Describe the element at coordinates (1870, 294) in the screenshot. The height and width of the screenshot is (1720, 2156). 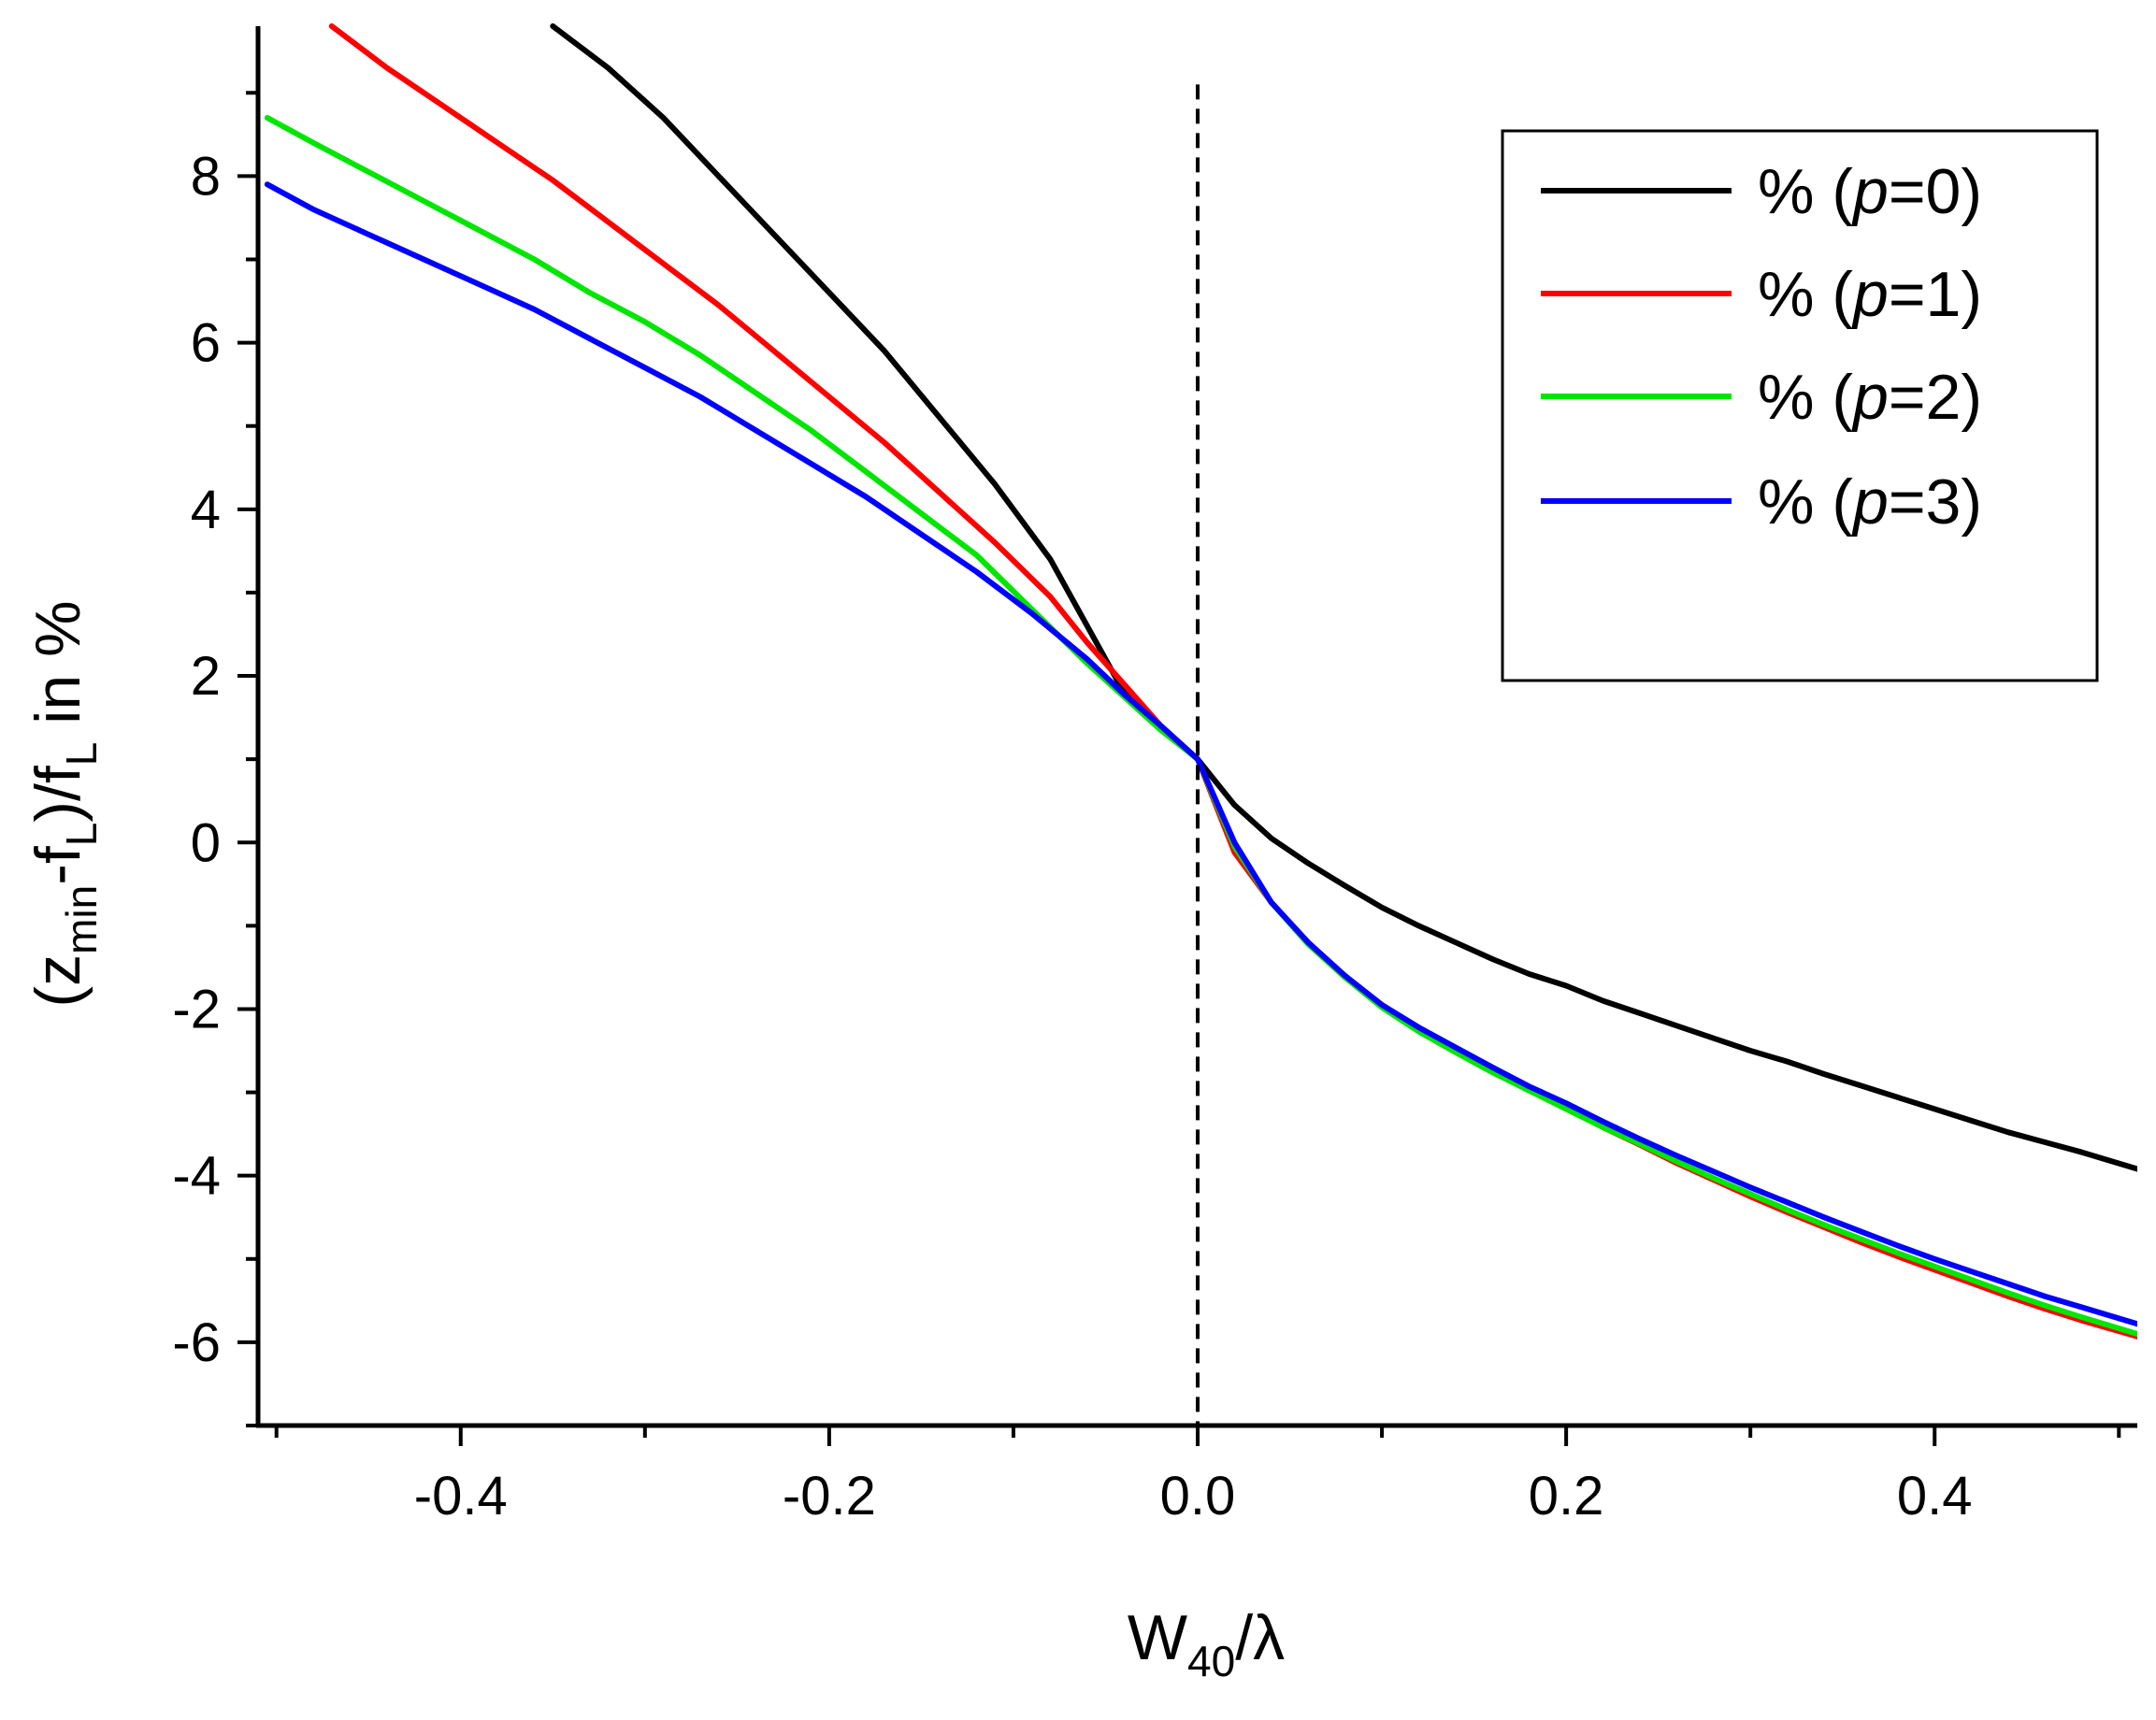
I see `legend-label-p1: % (p=1)` at that location.